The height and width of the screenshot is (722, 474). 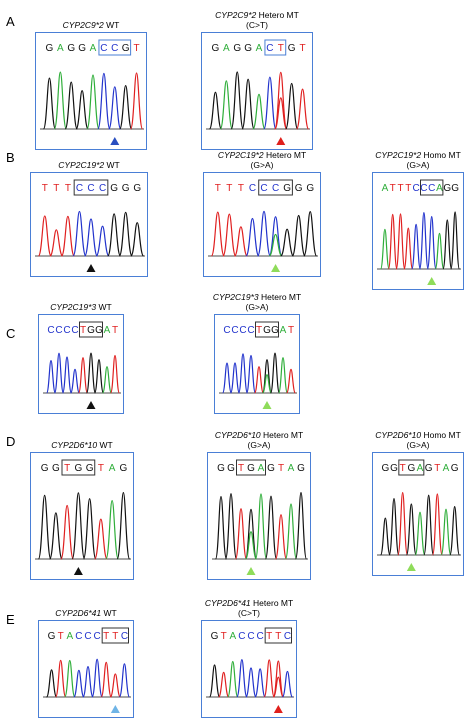 I want to click on panel-title: CYP2C19*2 Homo MT (G>A), so click(x=413, y=160).